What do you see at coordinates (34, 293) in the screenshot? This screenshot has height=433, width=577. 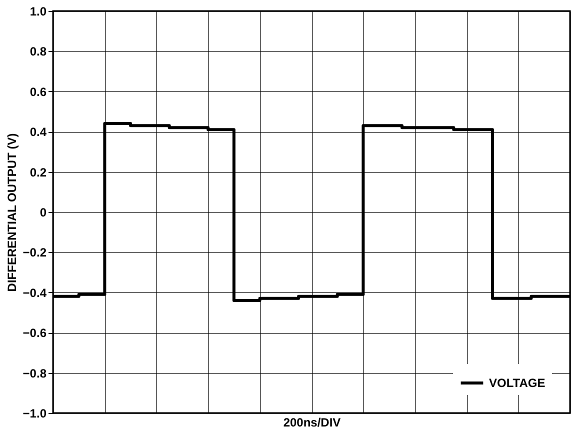 I see `y-tick-label: −0.4` at bounding box center [34, 293].